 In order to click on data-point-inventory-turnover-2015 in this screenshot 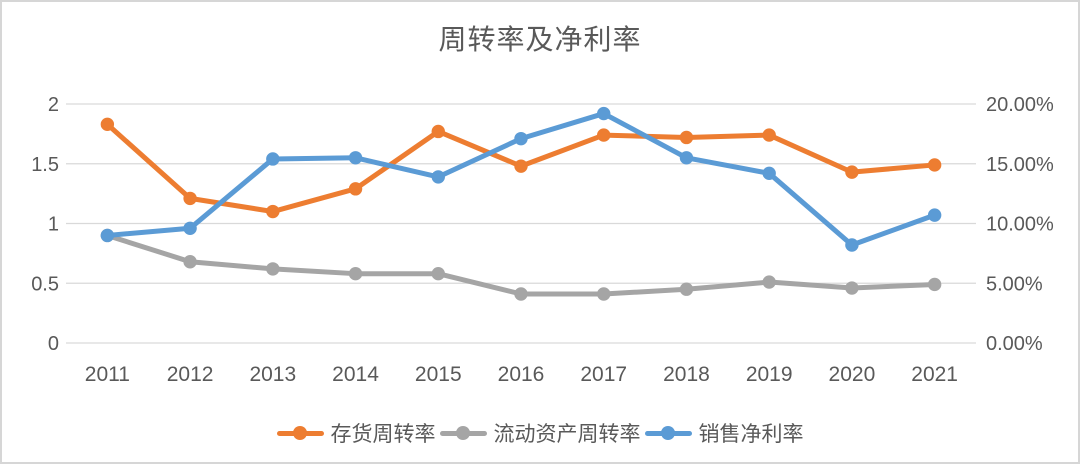, I will do `click(438, 131)`.